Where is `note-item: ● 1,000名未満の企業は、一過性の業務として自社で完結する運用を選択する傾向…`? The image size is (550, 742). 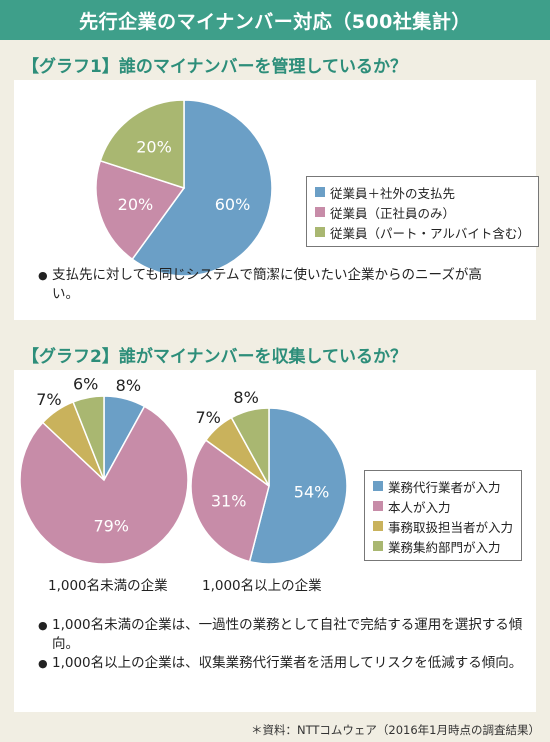
note-item: ● 1,000名未満の企業は、一過性の業務として自社で完結する運用を選択する傾向… is located at coordinates (281, 635).